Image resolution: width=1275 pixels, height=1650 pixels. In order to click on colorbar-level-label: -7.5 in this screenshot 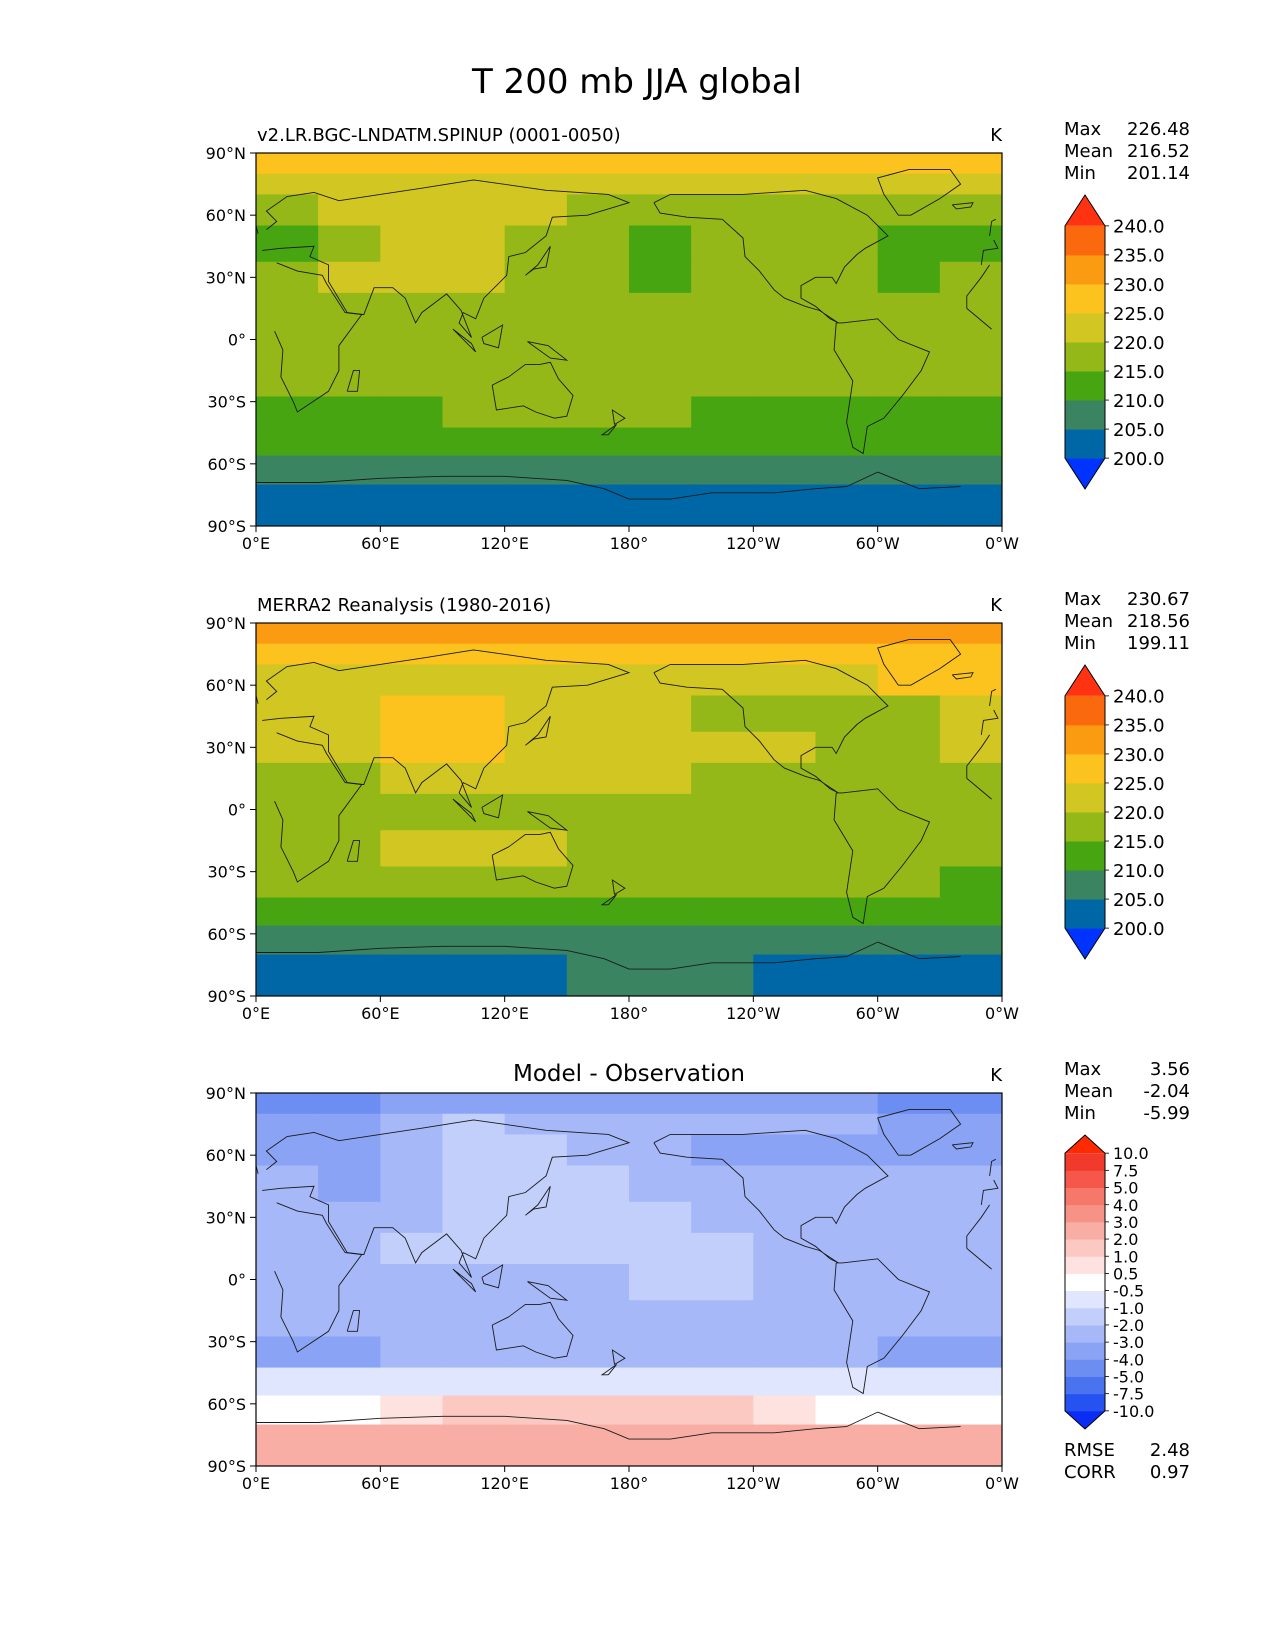, I will do `click(1128, 1394)`.